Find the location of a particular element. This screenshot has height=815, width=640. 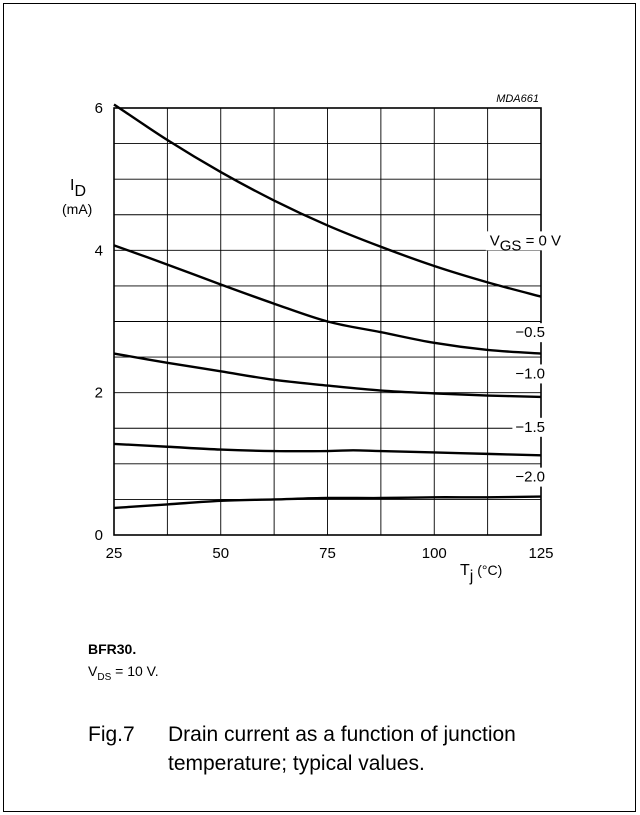

y-axis-symbol: I is located at coordinates (72, 185).